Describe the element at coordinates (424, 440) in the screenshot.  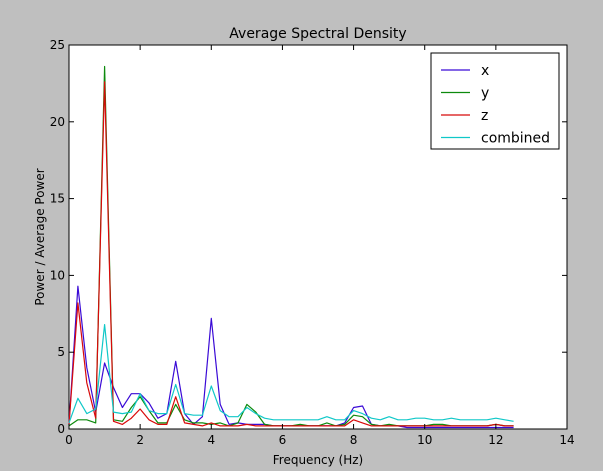
I see `x-tick-label: 10` at that location.